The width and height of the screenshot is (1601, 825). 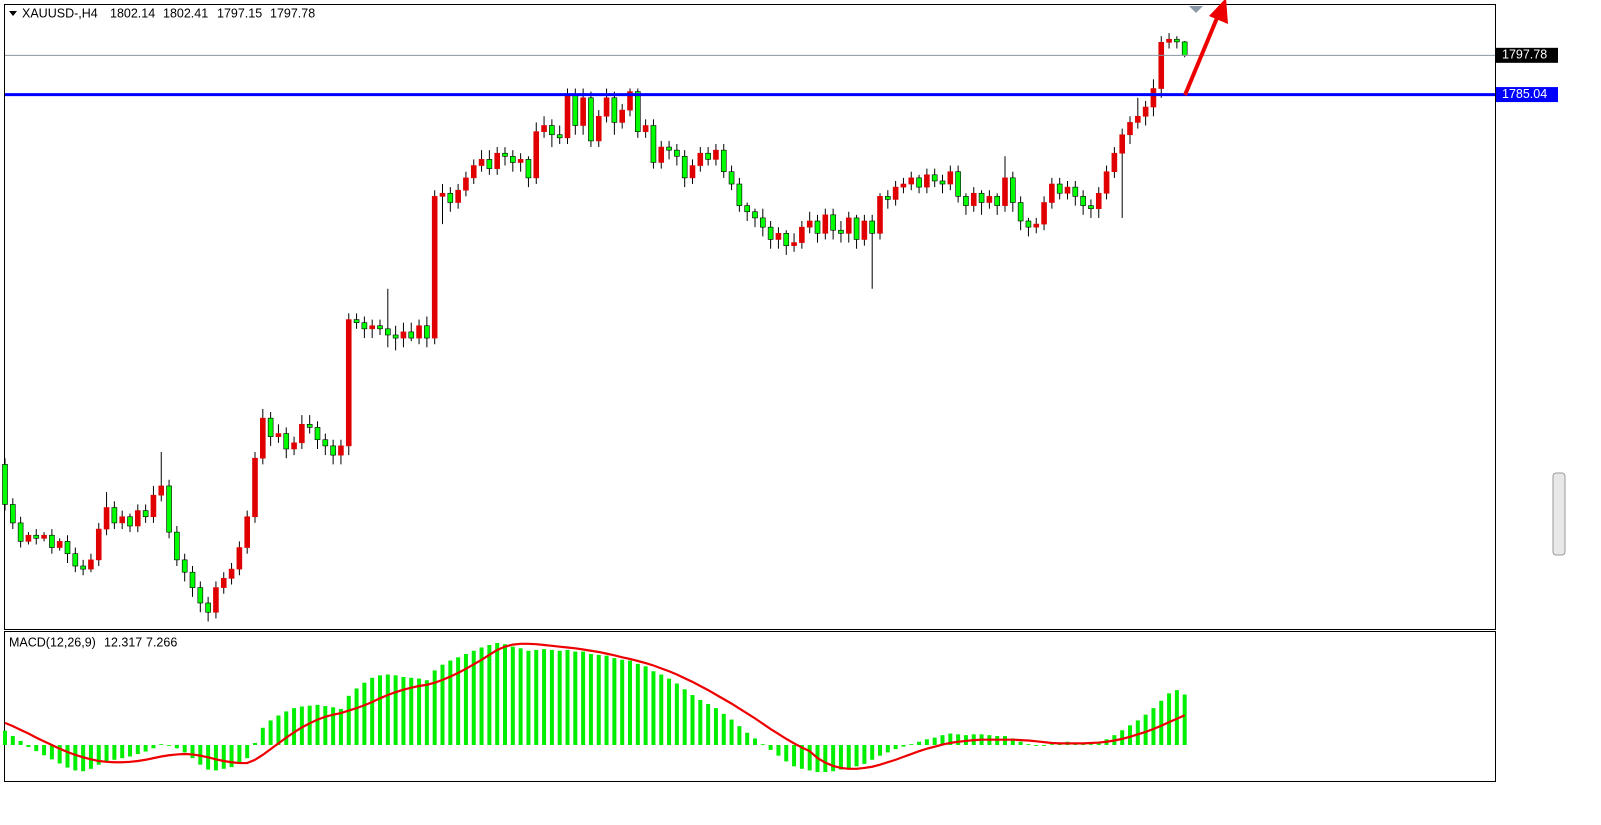 What do you see at coordinates (13, 13) in the screenshot?
I see `menu-triangle` at bounding box center [13, 13].